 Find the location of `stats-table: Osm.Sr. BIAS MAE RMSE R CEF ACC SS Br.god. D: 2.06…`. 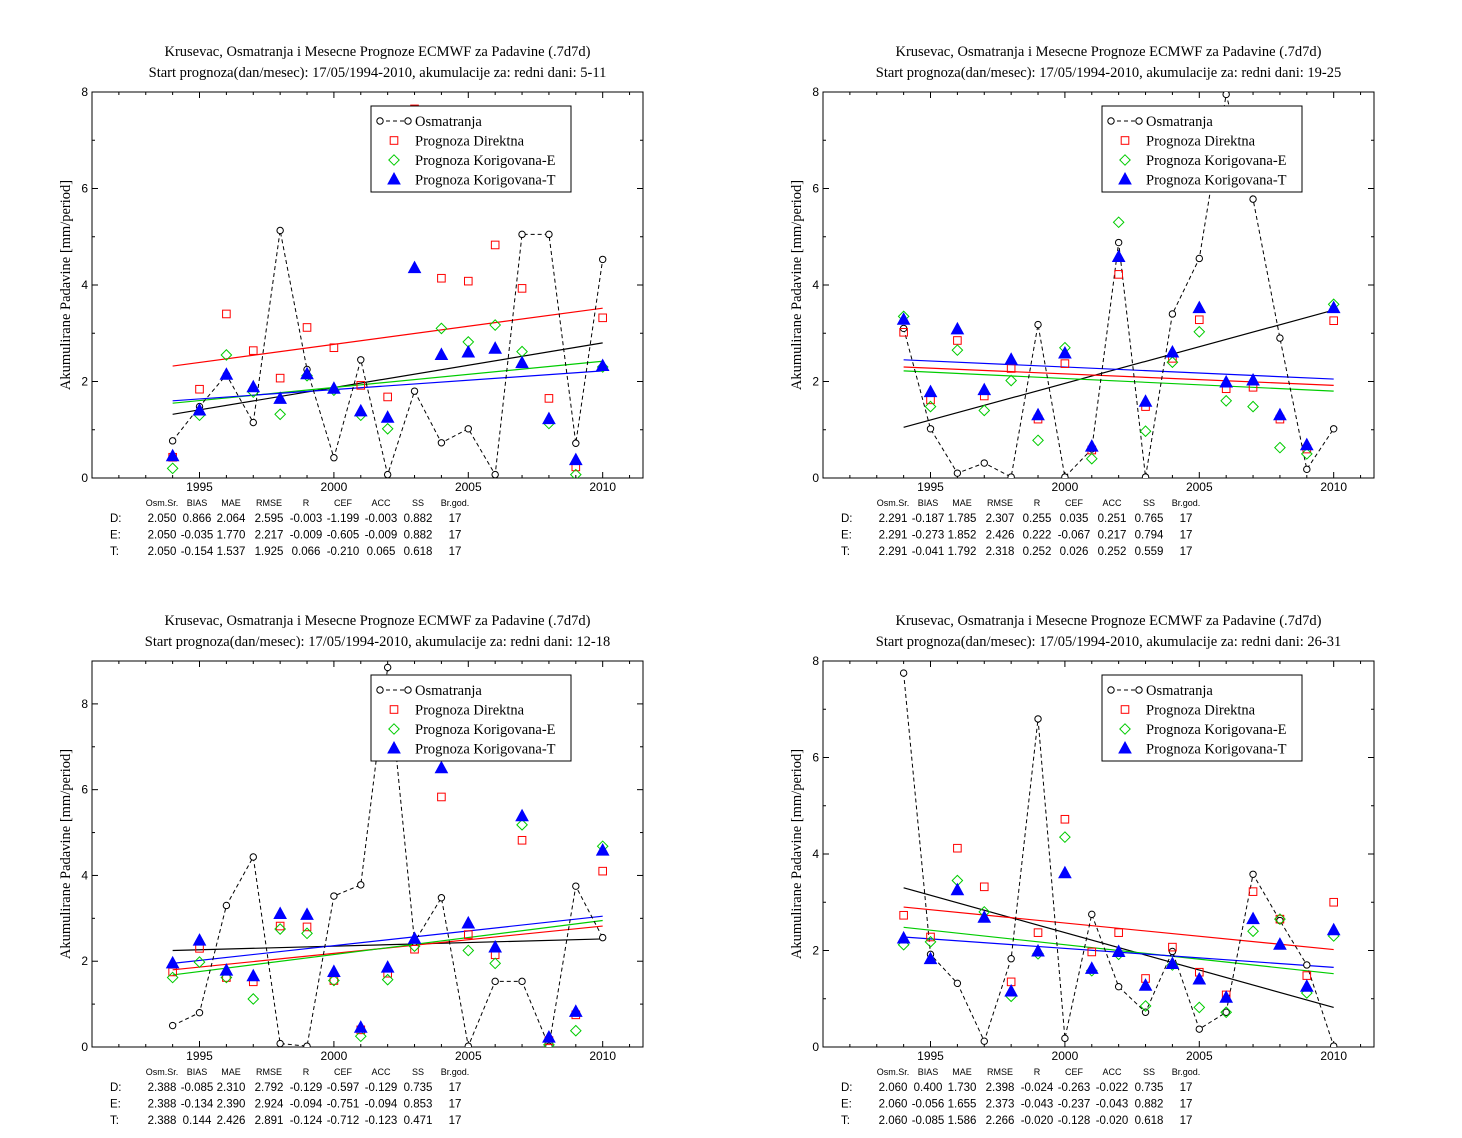

stats-table: Osm.Sr. BIAS MAE RMSE R CEF ACC SS Br.god. D: 2.06… is located at coordinates (1020, 1097).